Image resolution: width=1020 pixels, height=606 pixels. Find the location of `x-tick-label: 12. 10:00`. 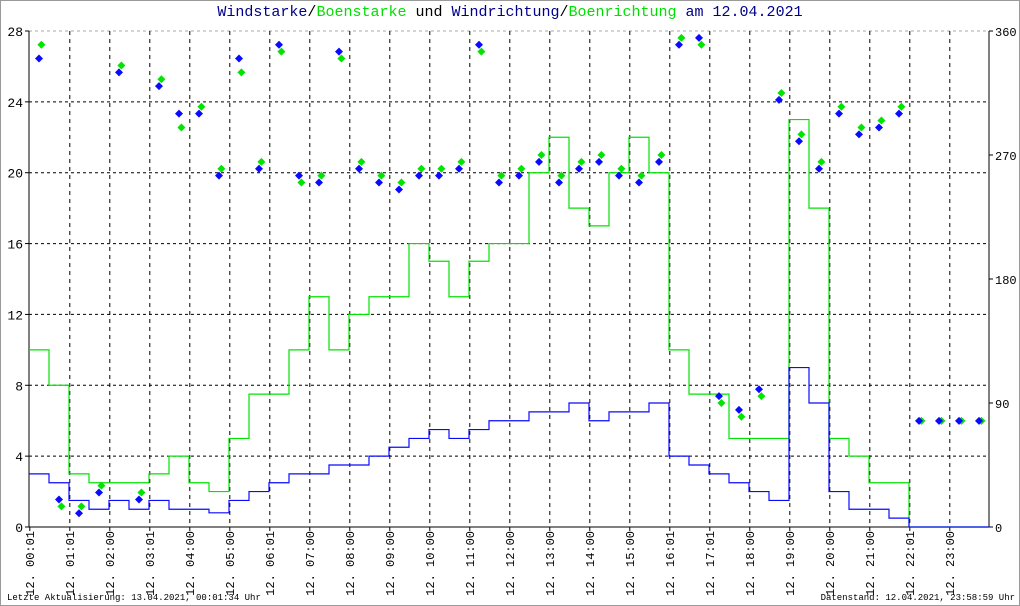

x-tick-label: 12. 10:00 is located at coordinates (431, 563).